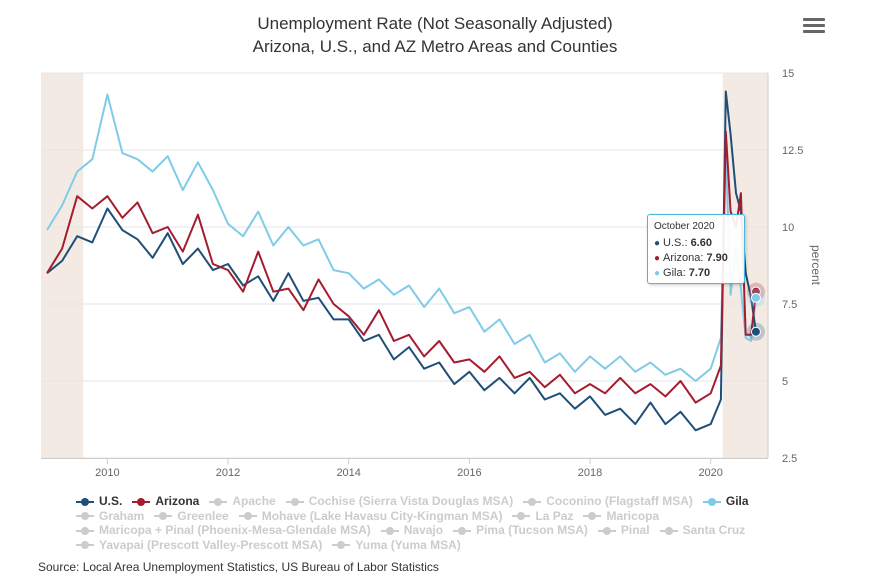  Describe the element at coordinates (792, 151) in the screenshot. I see `y-tick-label: 12.5` at that location.